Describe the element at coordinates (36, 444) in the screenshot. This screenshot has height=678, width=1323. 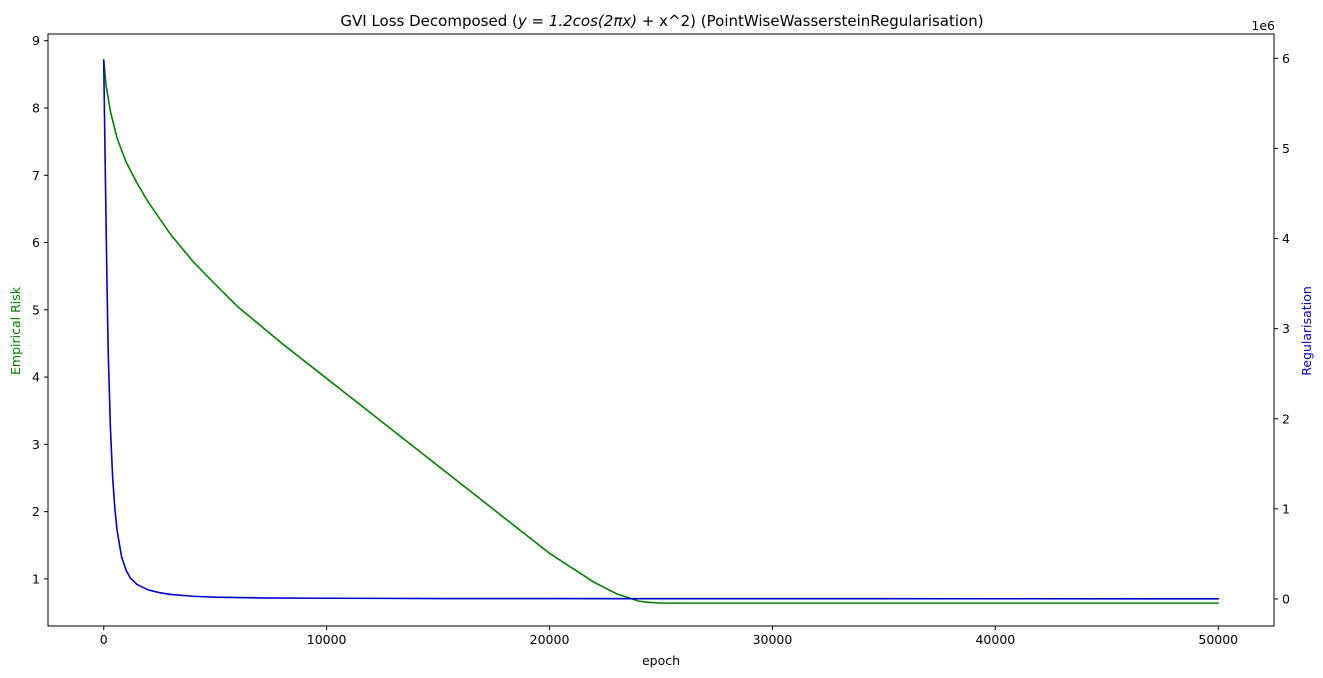
I see `left-tick-label: 3` at that location.